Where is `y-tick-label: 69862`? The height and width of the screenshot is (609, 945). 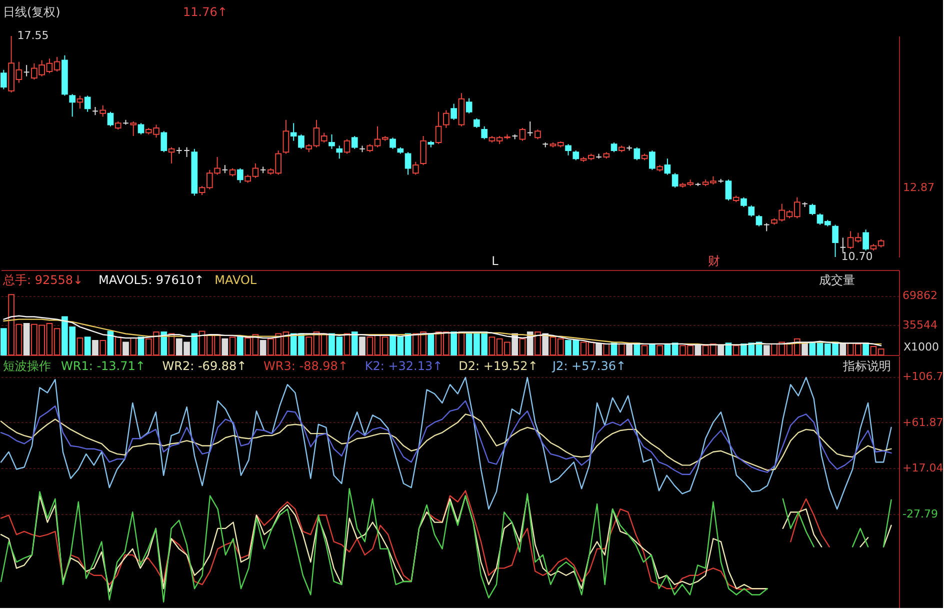
y-tick-label: 69862 is located at coordinates (920, 295).